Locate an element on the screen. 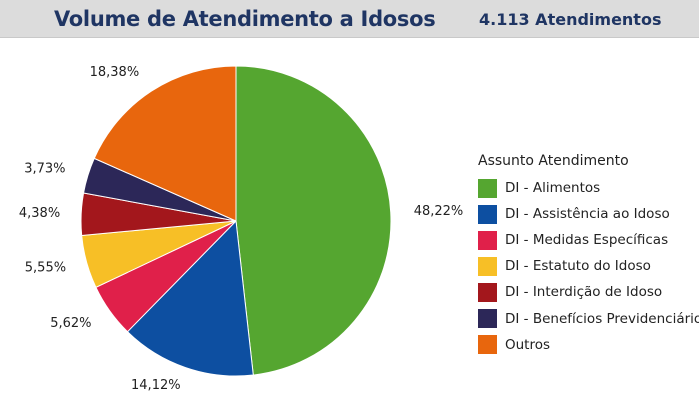 Image resolution: width=699 pixels, height=409 pixels. slice-value-label-5: 4,38% is located at coordinates (39, 213).